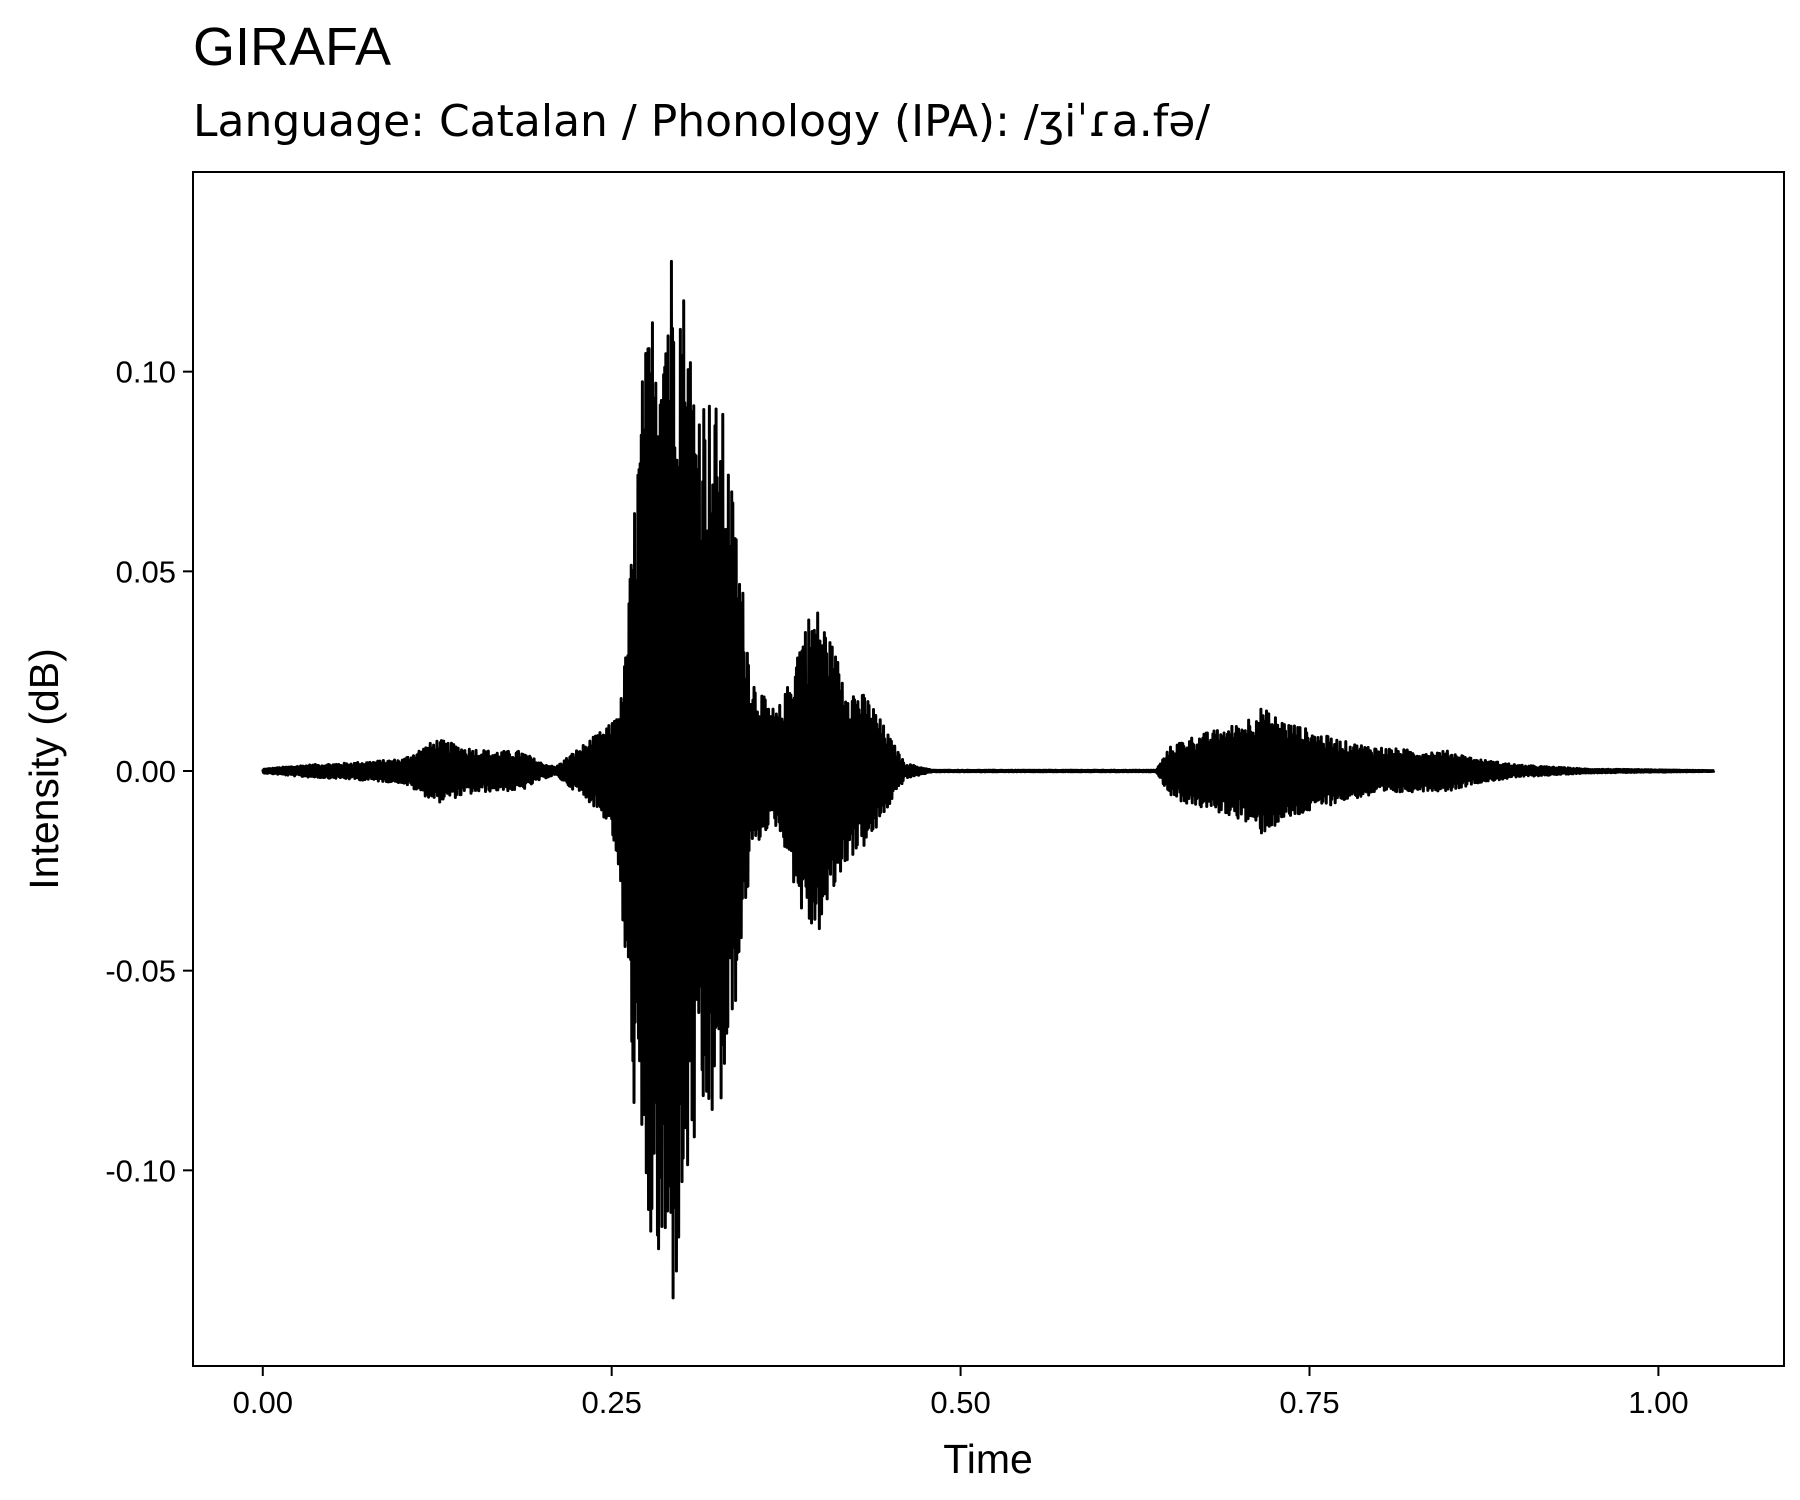 The image size is (1800, 1500). What do you see at coordinates (146, 771) in the screenshot?
I see `y-tick-label: 0.00` at bounding box center [146, 771].